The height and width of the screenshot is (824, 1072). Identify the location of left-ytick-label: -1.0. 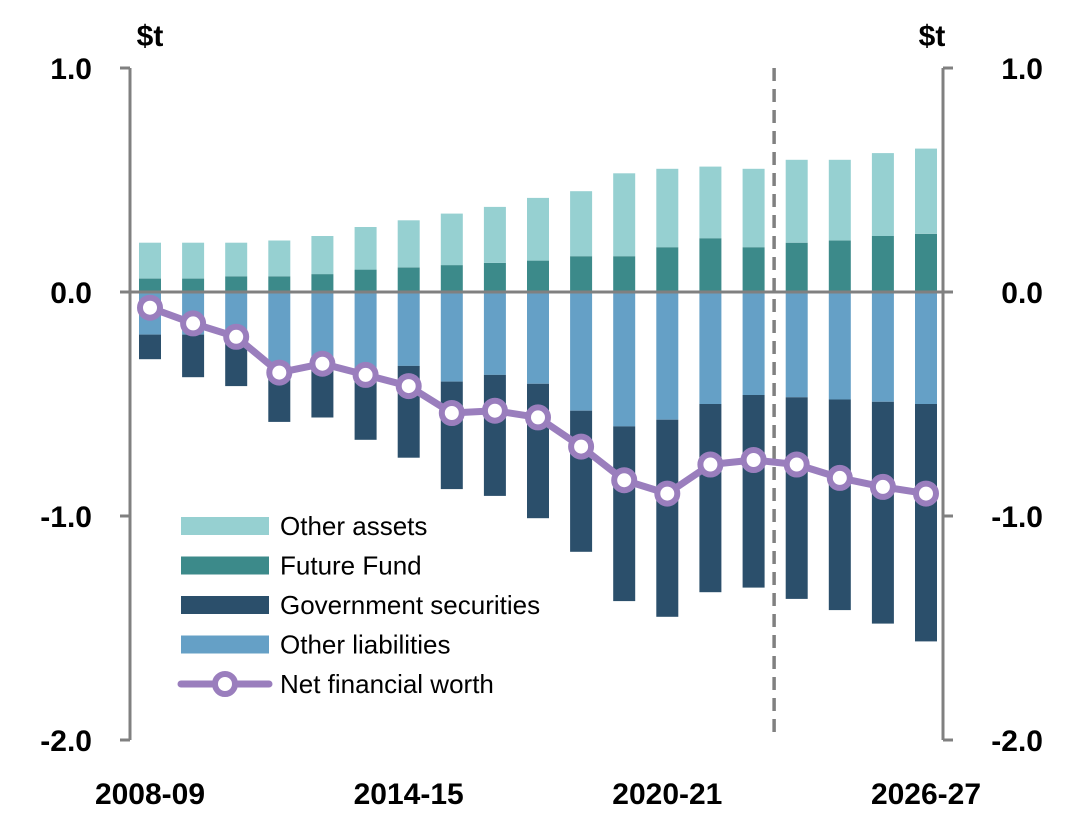
(66, 517).